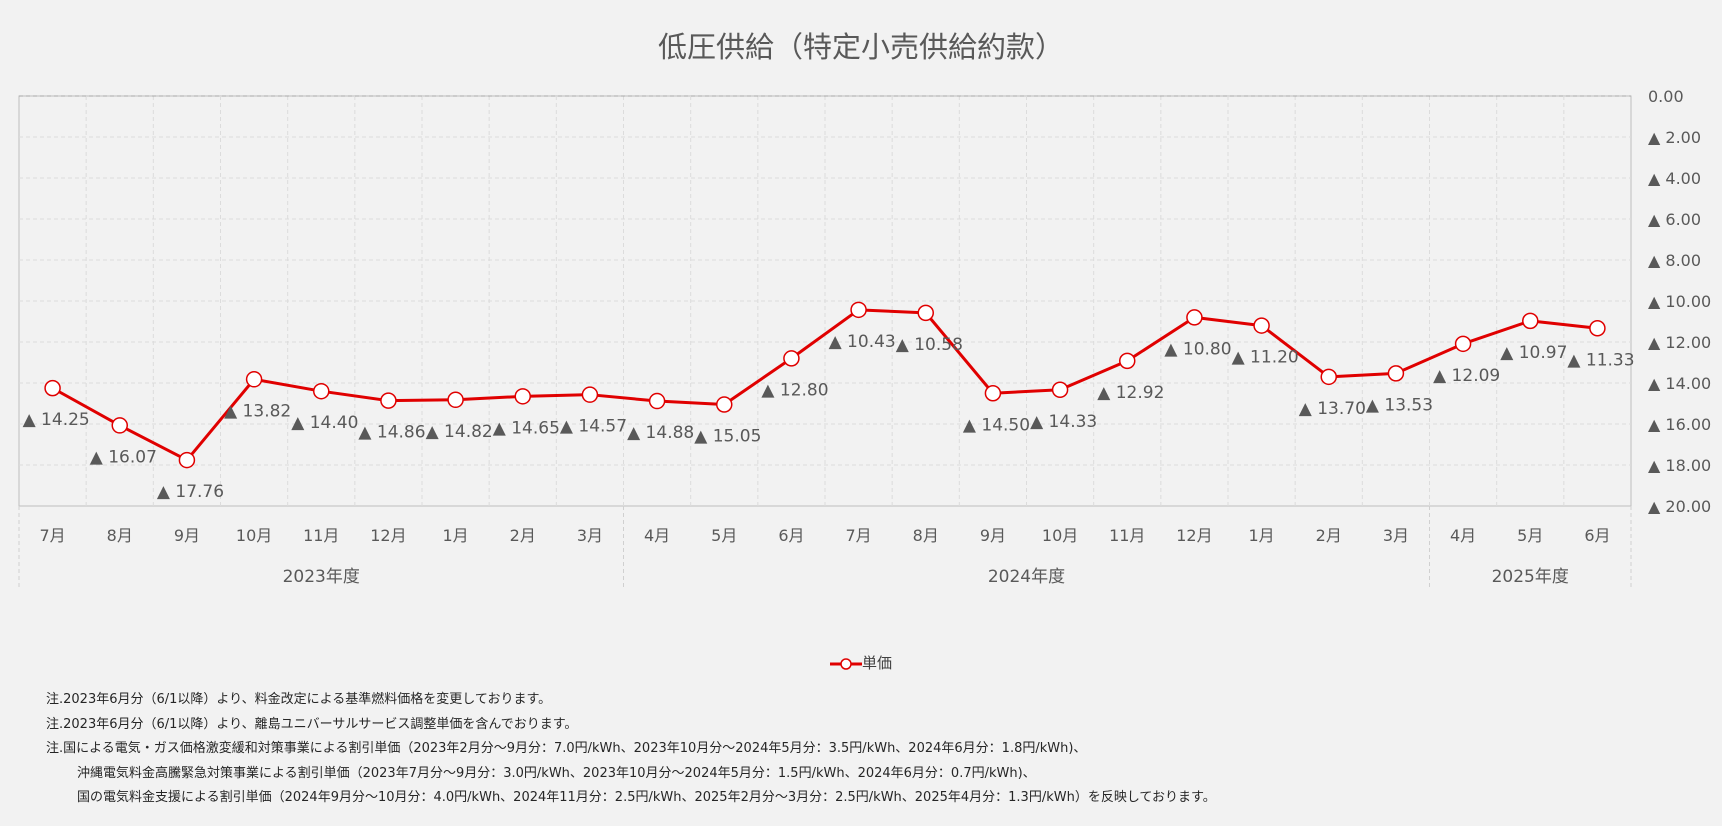  I want to click on data-label: ▲ 13.53, so click(1399, 405).